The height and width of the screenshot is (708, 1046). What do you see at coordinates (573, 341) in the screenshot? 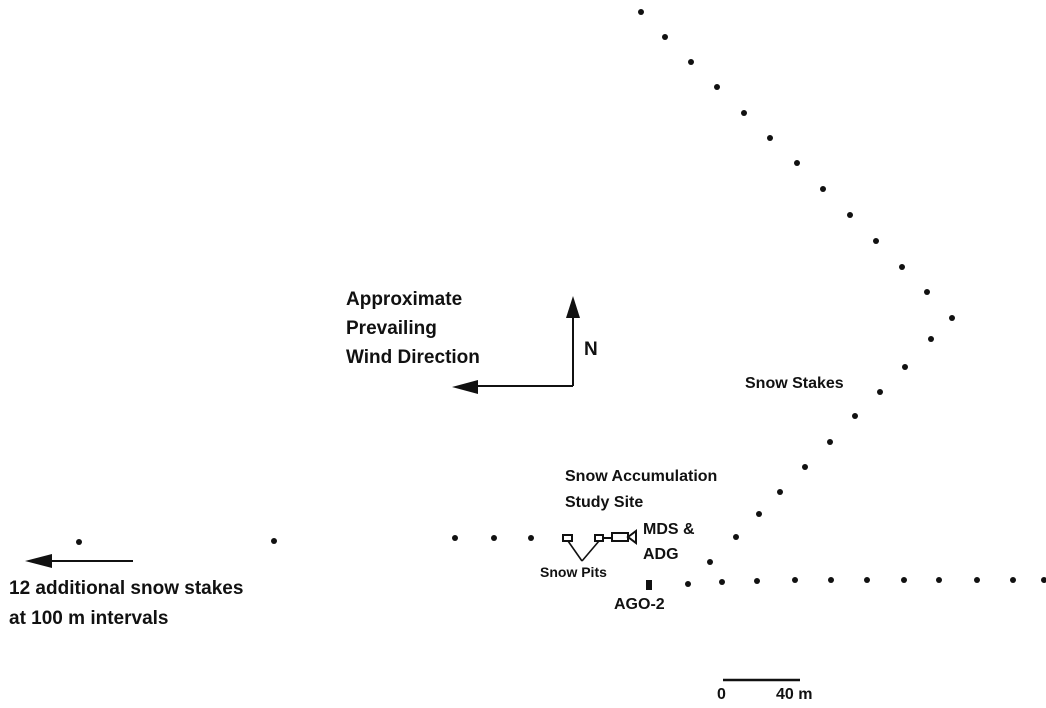
I see `north-arrow` at bounding box center [573, 341].